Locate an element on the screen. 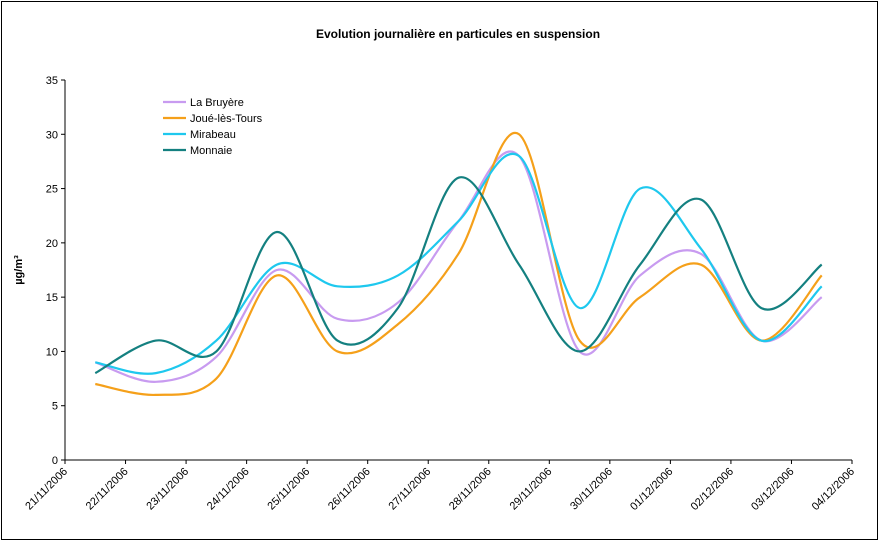 This screenshot has height=555, width=880. y-tick-label: 30 is located at coordinates (52, 135).